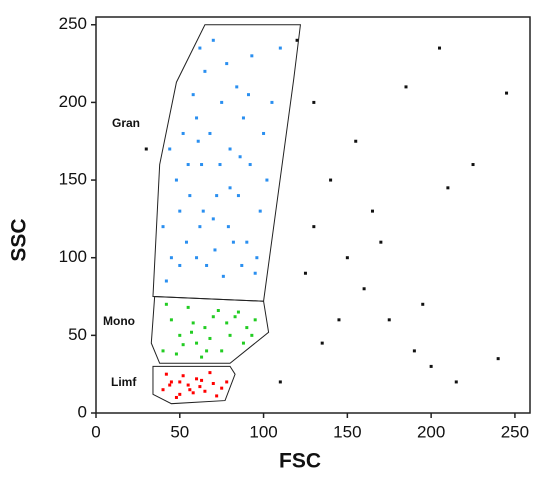 This screenshot has height=478, width=550. I want to click on x-tick-label: 50, so click(179, 431).